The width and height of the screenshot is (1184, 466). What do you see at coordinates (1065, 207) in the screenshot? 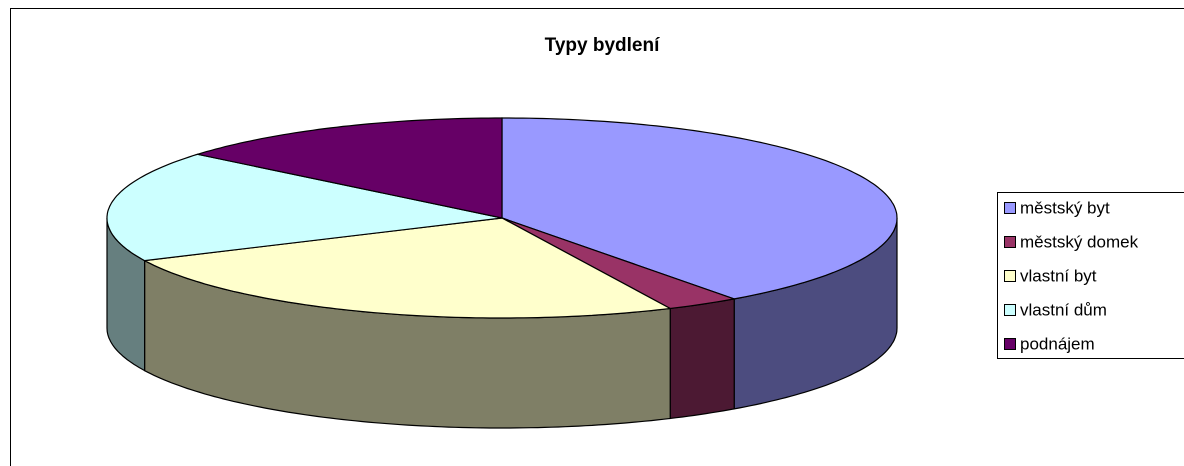
I see `legend-label: městský byt` at bounding box center [1065, 207].